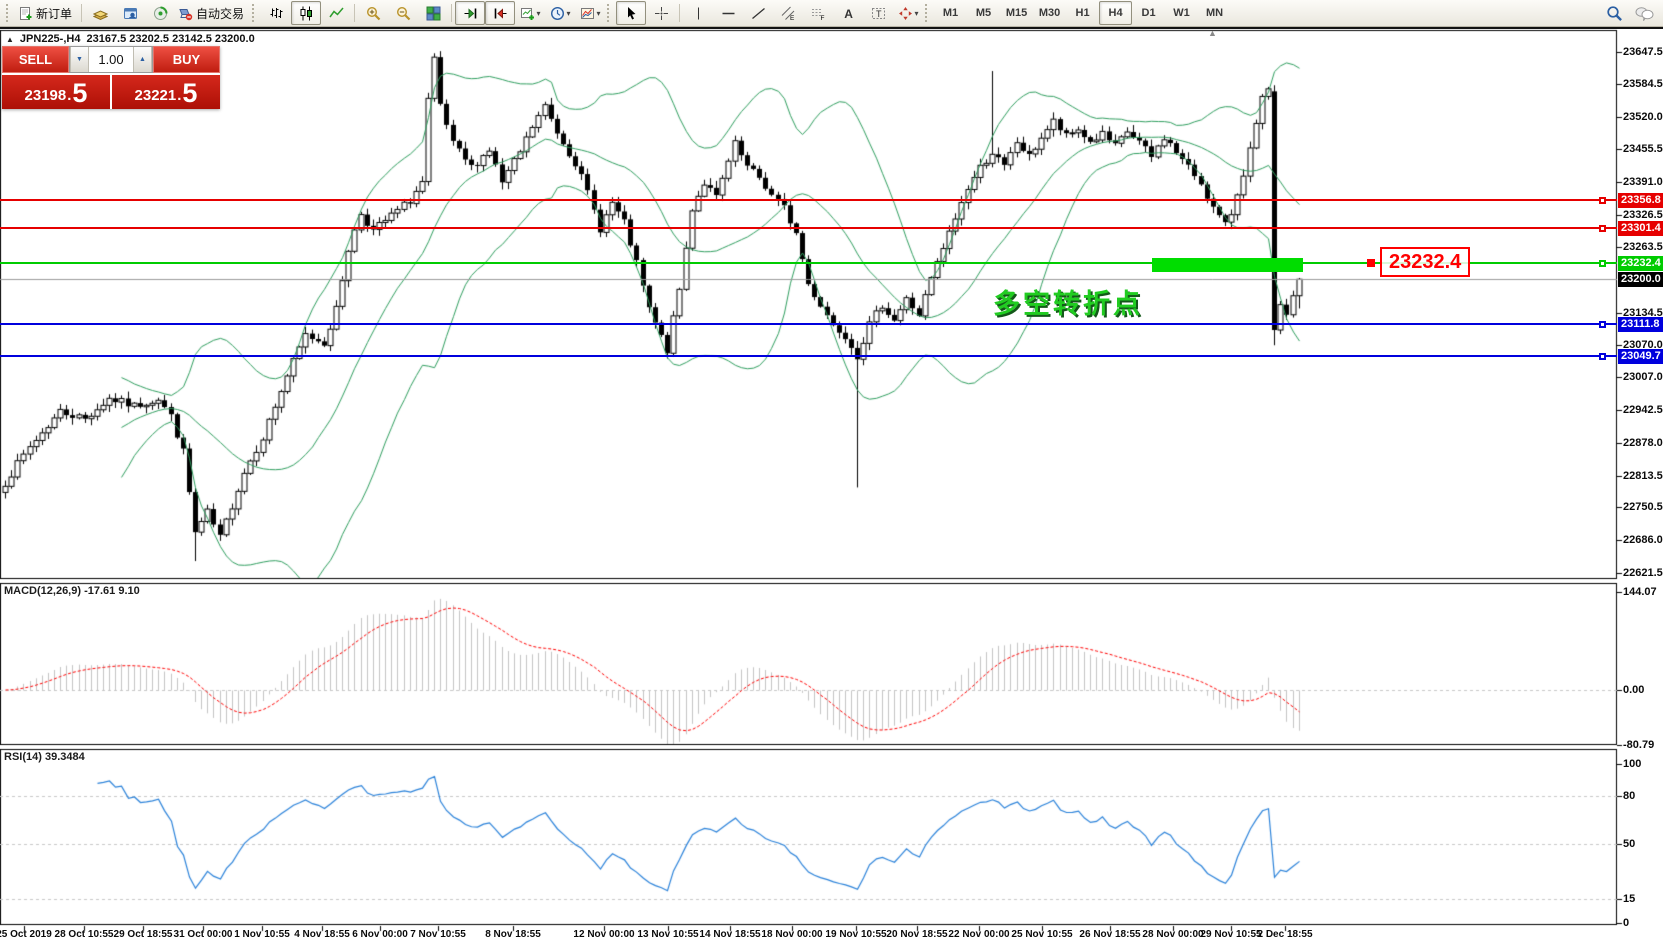  What do you see at coordinates (470, 13) in the screenshot?
I see `auto-scroll-button` at bounding box center [470, 13].